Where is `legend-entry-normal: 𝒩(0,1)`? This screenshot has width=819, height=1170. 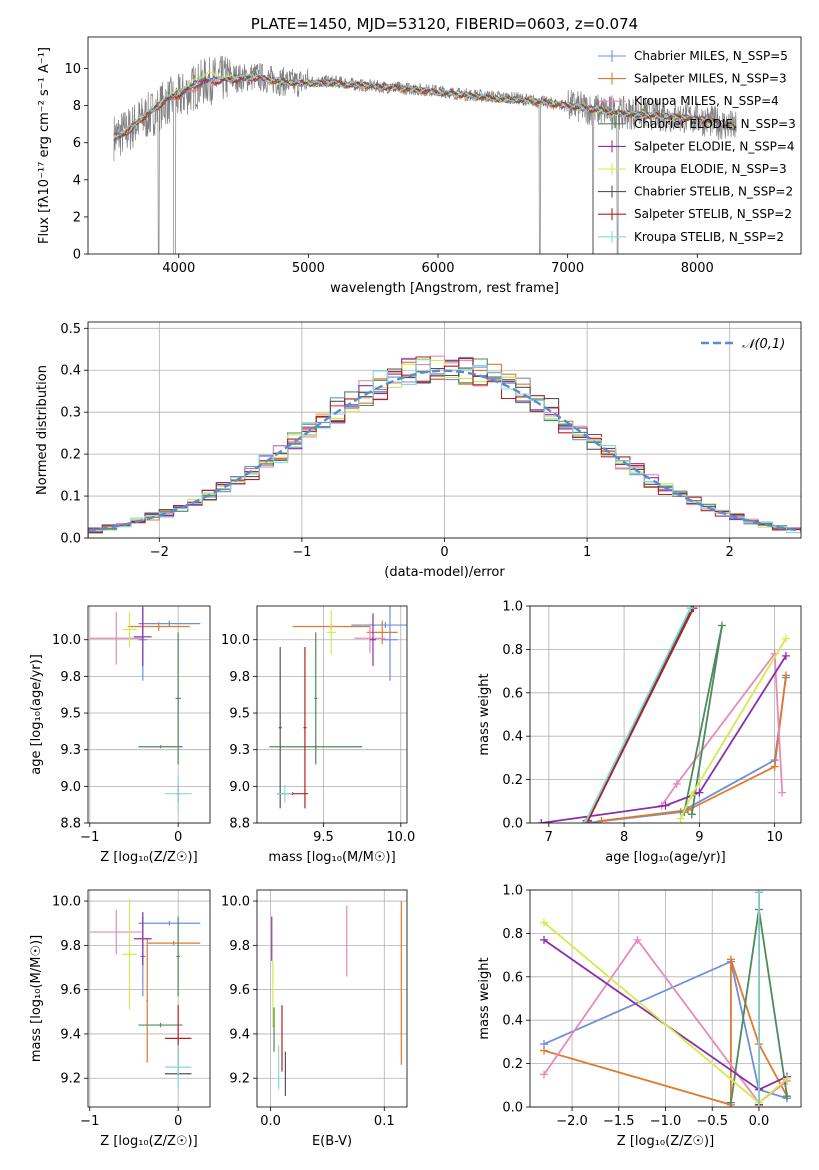
legend-entry-normal: 𝒩(0,1) is located at coordinates (763, 344).